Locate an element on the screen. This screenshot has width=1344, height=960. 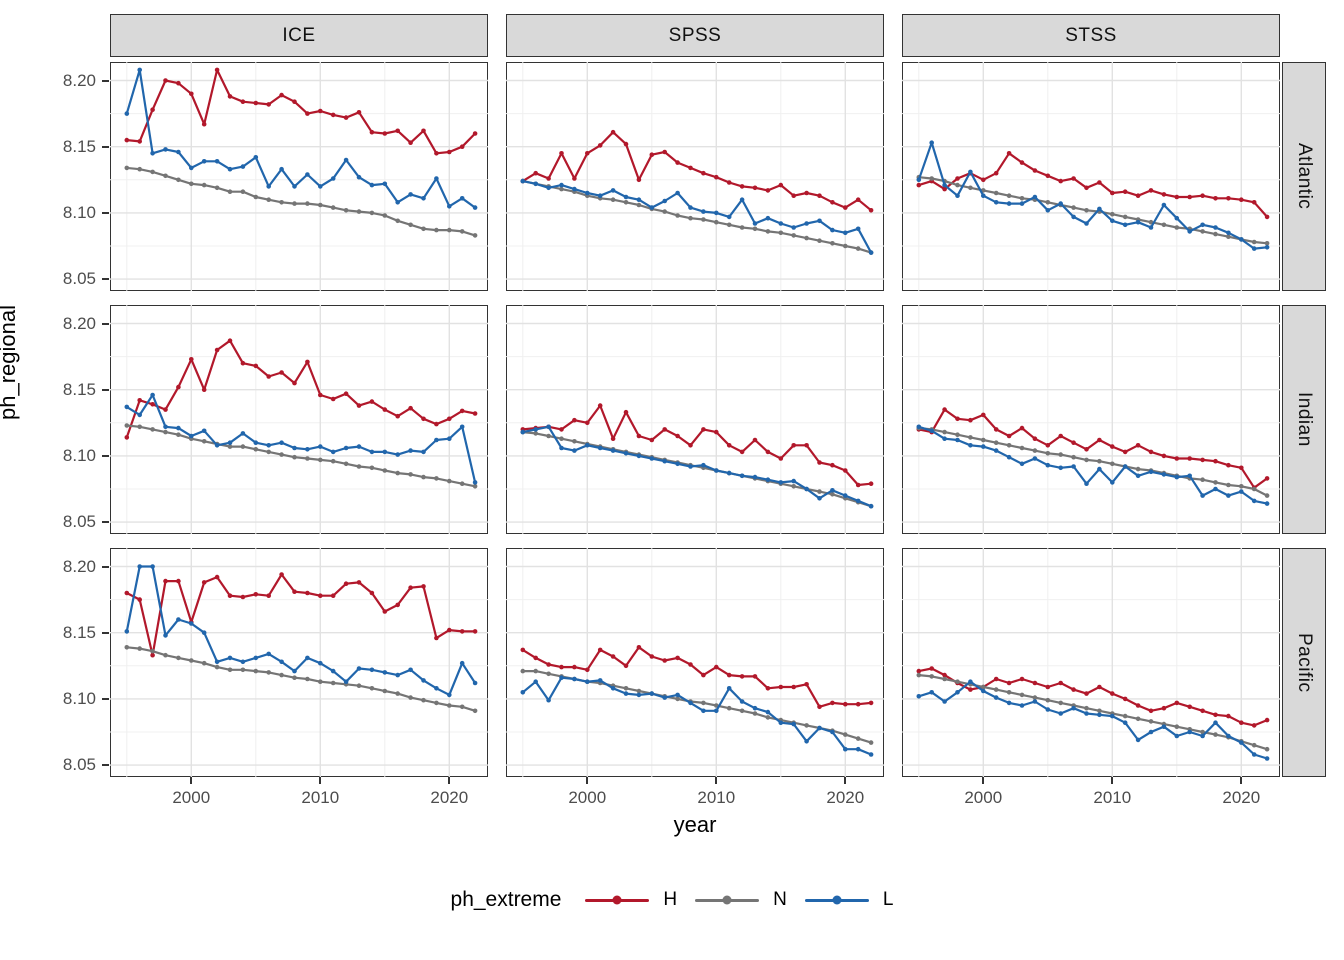
facet-row-label: Pacific is located at coordinates (1304, 662).